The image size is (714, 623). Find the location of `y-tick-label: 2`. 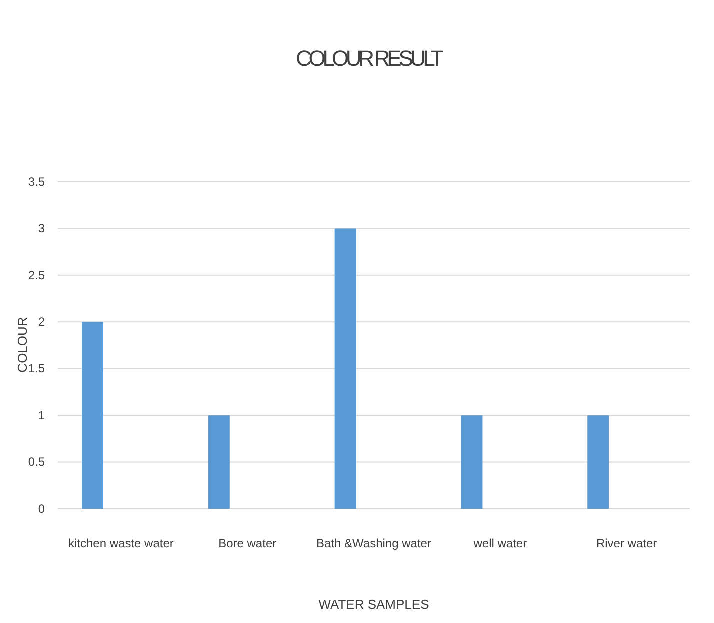

y-tick-label: 2 is located at coordinates (42, 321).